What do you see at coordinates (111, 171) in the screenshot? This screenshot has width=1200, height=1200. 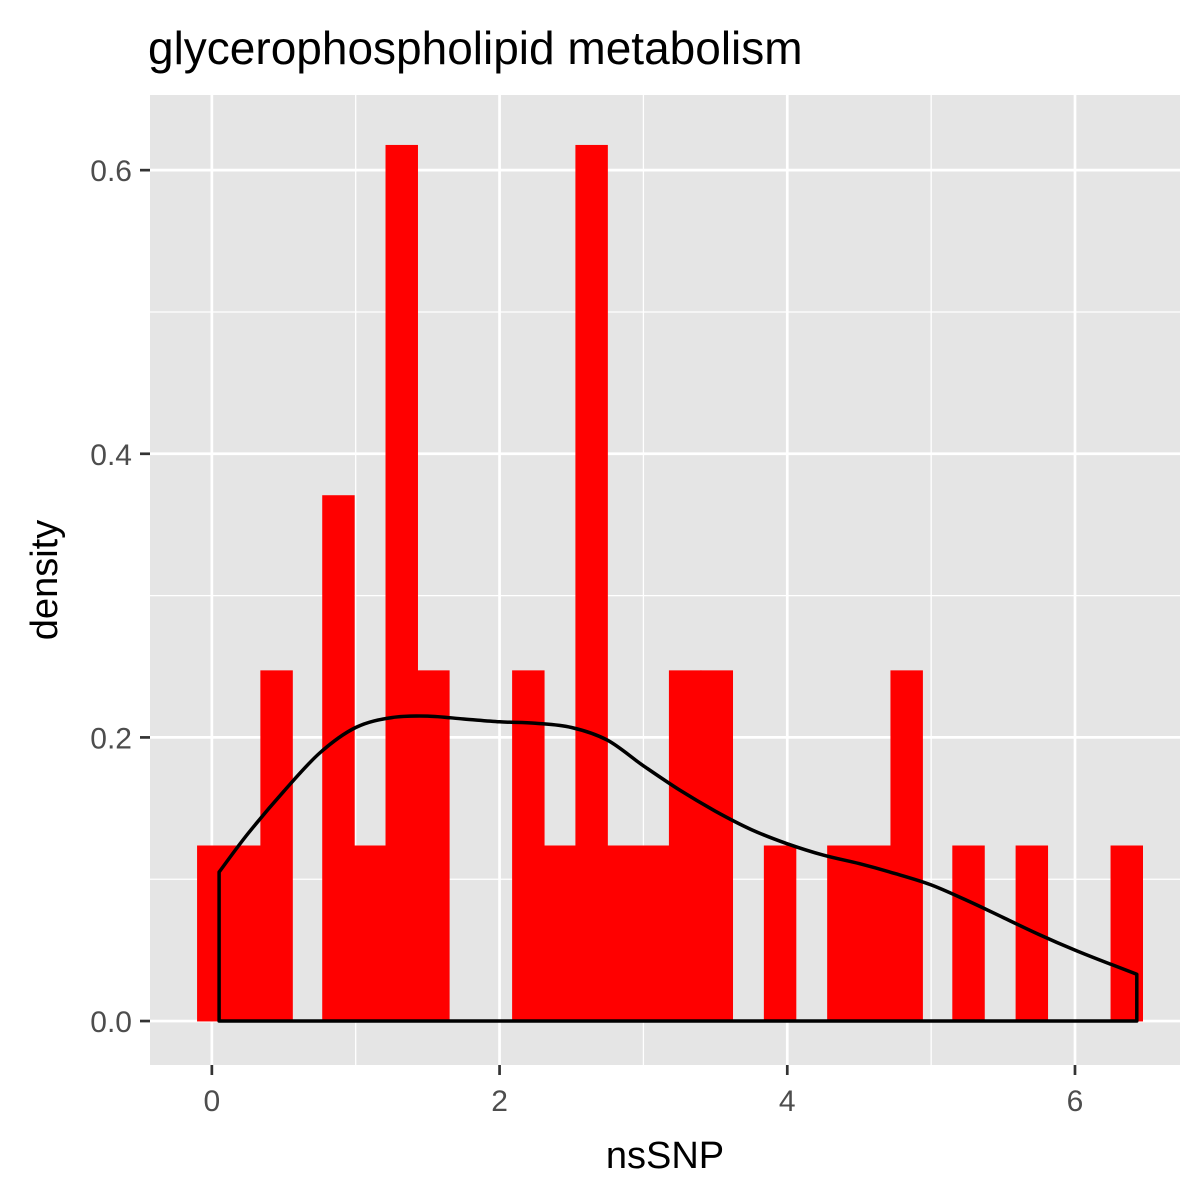 I see `y-tick-label: 0.6` at bounding box center [111, 171].